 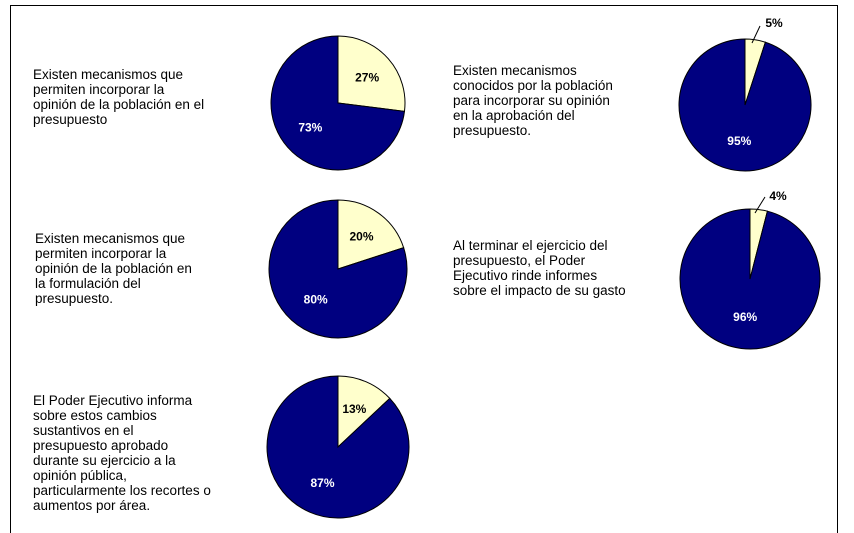 What do you see at coordinates (362, 237) in the screenshot?
I see `pie-3-label-no: 20%` at bounding box center [362, 237].